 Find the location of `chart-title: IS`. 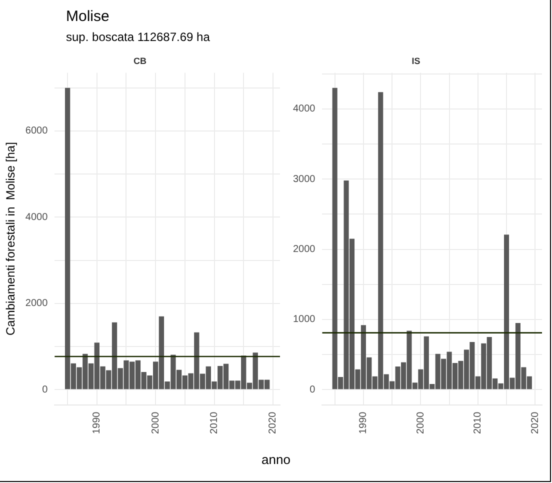

chart-title: IS is located at coordinates (416, 61).